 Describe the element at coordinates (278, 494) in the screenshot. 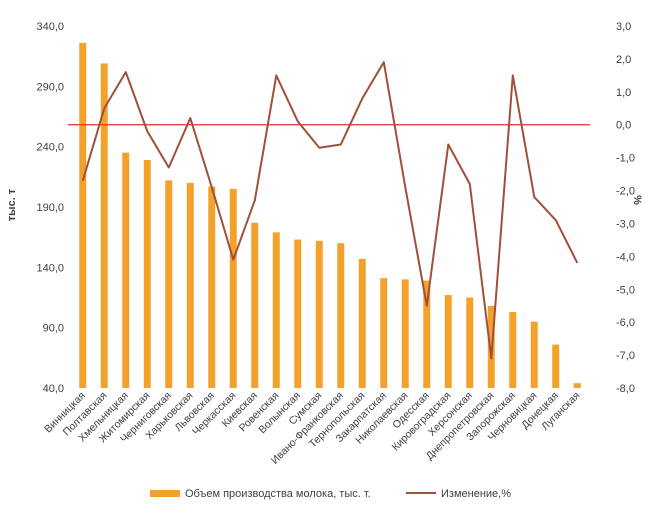

I see `legend-bar-label: Объем производства молока, тыс. т.` at that location.